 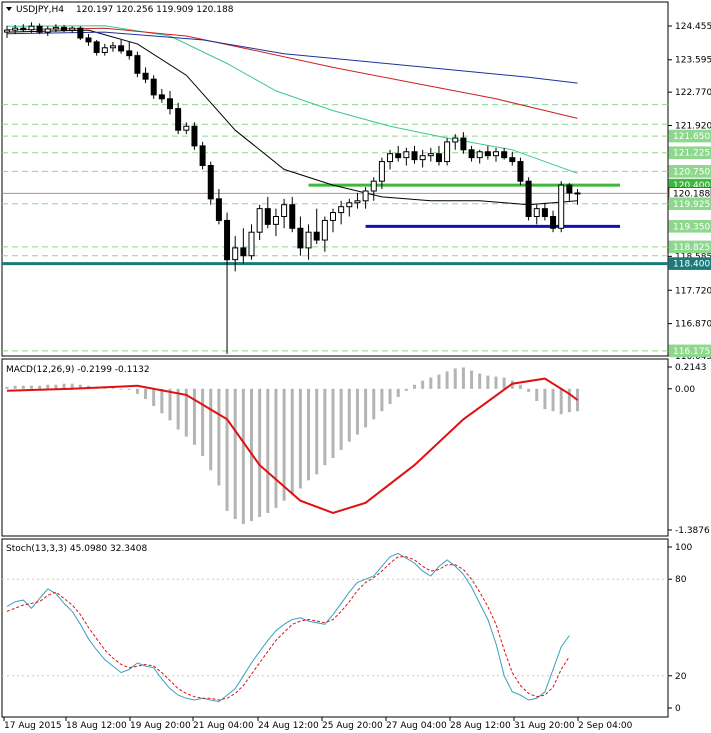 I want to click on time-label: 27 Aug 04:00, so click(x=416, y=726).